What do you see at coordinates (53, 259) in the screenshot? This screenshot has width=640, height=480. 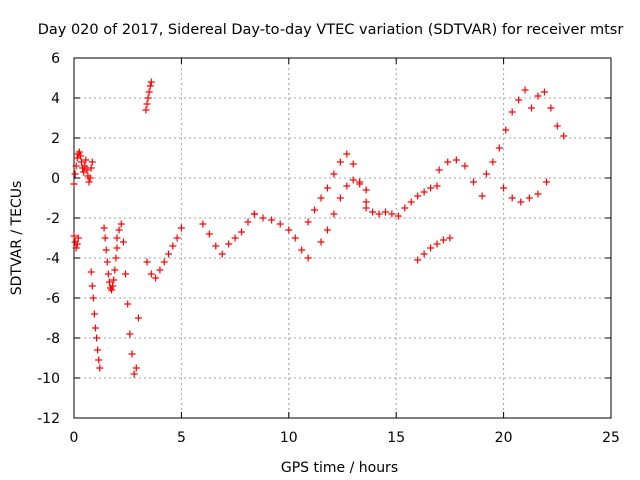 I see `y-tick-label: -4` at bounding box center [53, 259].